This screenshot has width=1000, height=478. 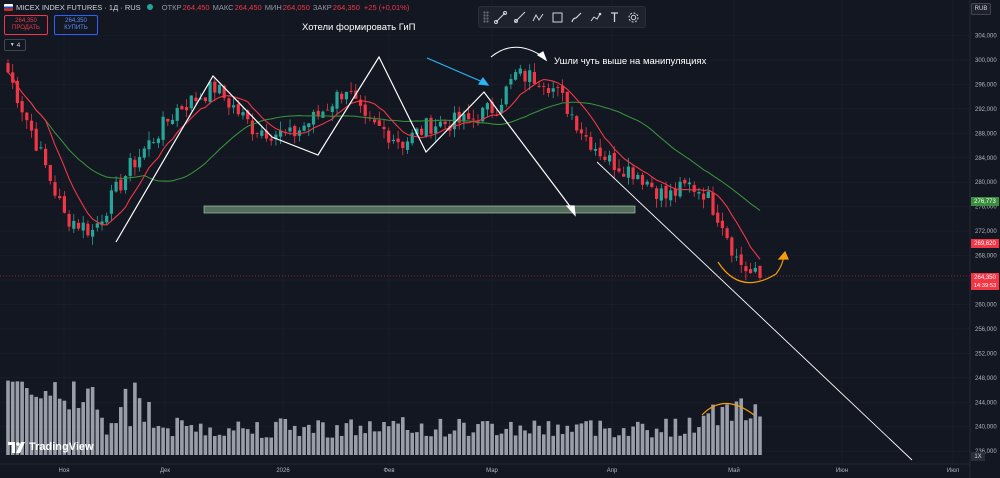 What do you see at coordinates (630, 61) in the screenshot?
I see `annotation-manipulation: Ушли чуть выше на манипуляциях` at bounding box center [630, 61].